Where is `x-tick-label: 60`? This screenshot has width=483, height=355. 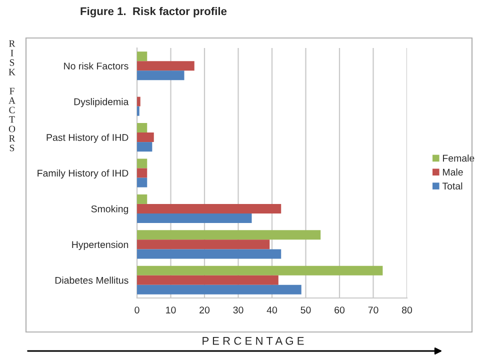
x-tick-label: 60 is located at coordinates (339, 310).